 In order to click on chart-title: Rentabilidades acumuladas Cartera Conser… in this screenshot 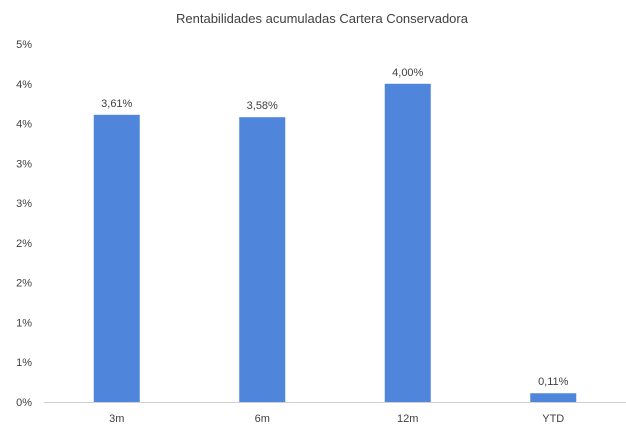, I will do `click(322, 18)`.